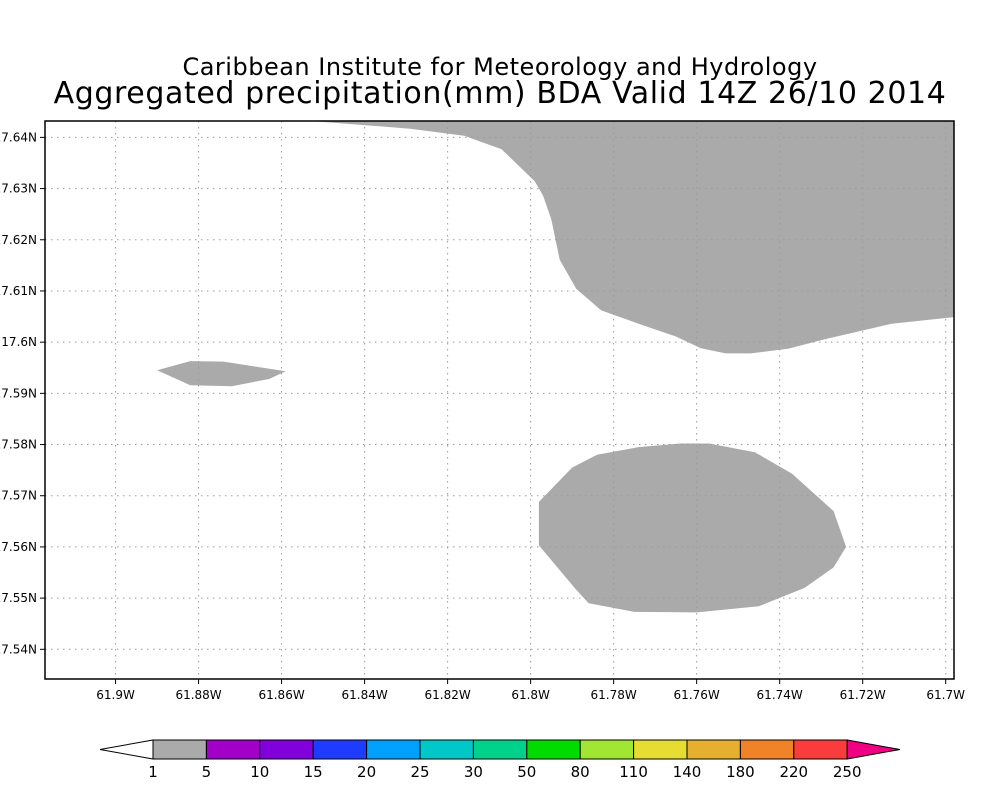 The height and width of the screenshot is (800, 1000). What do you see at coordinates (198, 695) in the screenshot?
I see `x-tick-label: 61.88W` at bounding box center [198, 695].